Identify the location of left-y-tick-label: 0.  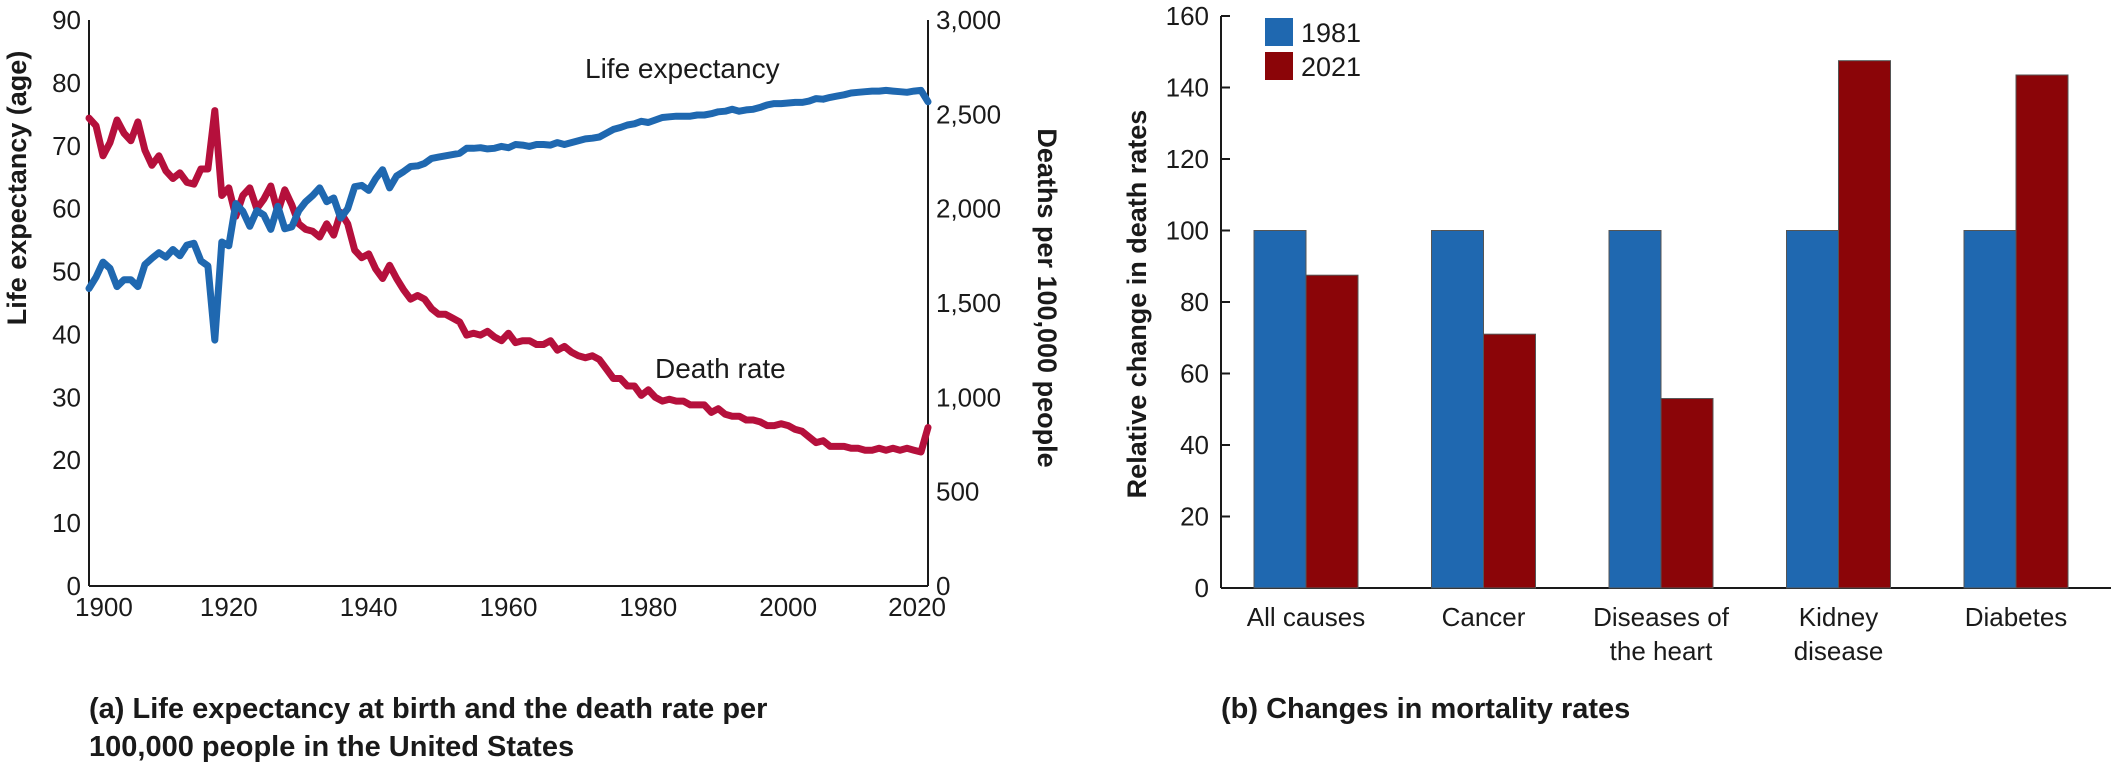
(74, 586).